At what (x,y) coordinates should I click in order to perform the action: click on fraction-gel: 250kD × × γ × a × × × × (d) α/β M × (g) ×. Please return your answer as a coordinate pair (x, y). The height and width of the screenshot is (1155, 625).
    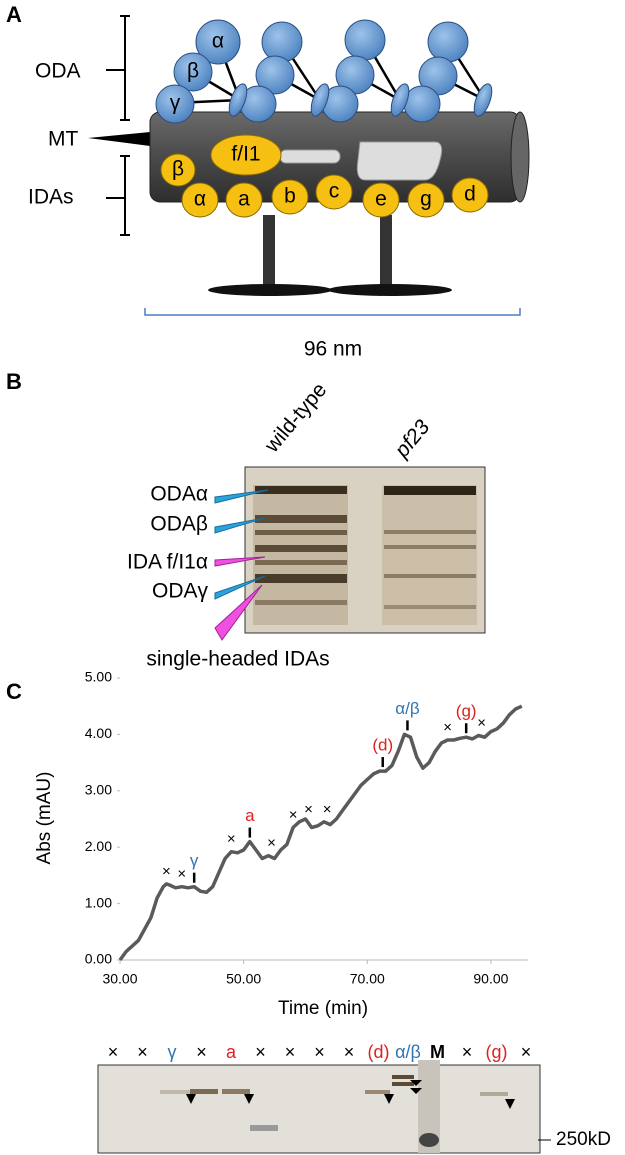
    Looking at the image, I should click on (354, 1098).